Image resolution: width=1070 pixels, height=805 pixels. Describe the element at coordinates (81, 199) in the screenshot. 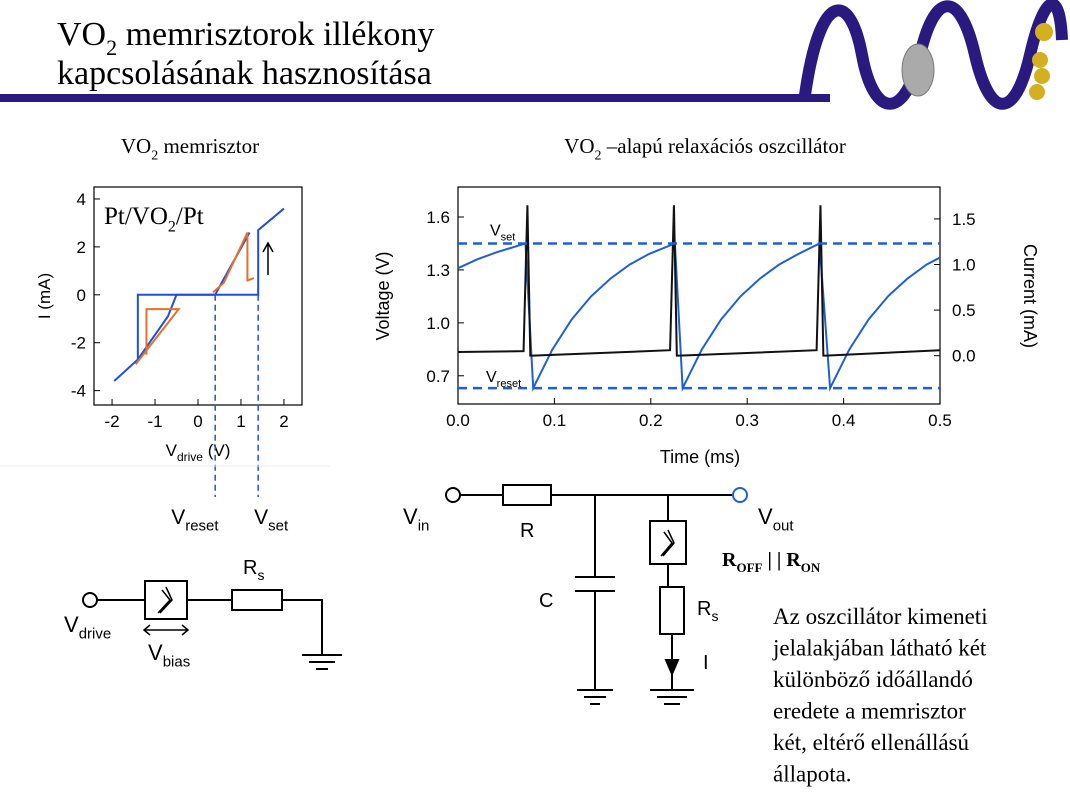

I see `y-tick-label: 4` at that location.